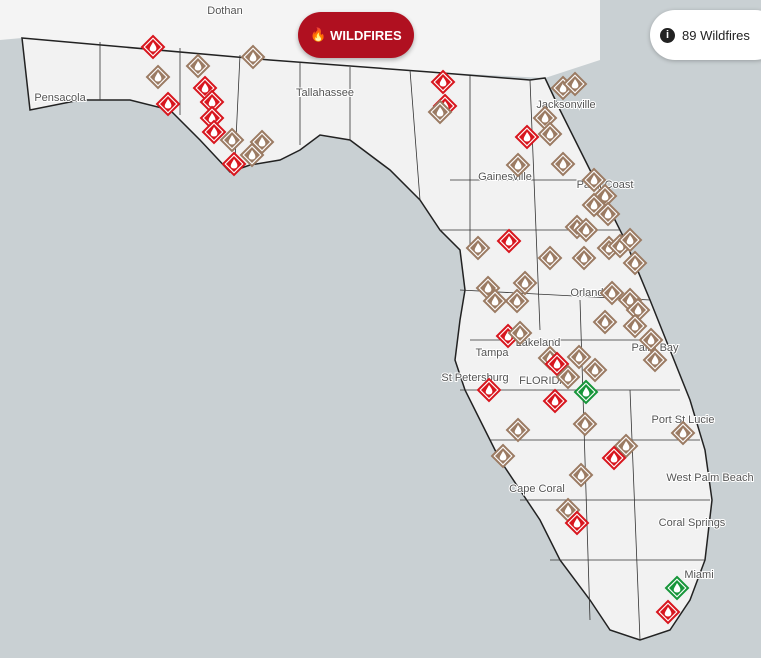 The image size is (761, 658). Describe the element at coordinates (667, 35) in the screenshot. I see `info-icon: i` at that location.